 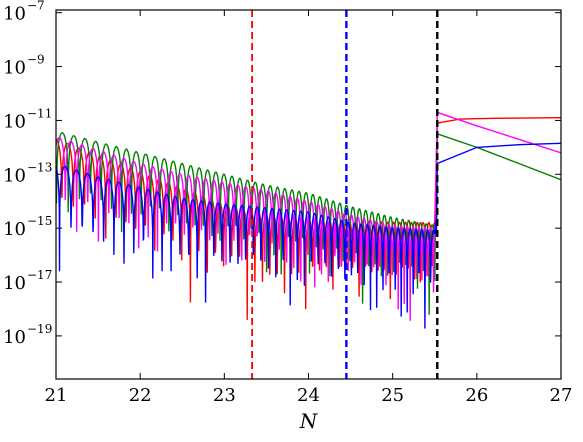 I want to click on x-tick-label: 22, so click(x=140, y=395).